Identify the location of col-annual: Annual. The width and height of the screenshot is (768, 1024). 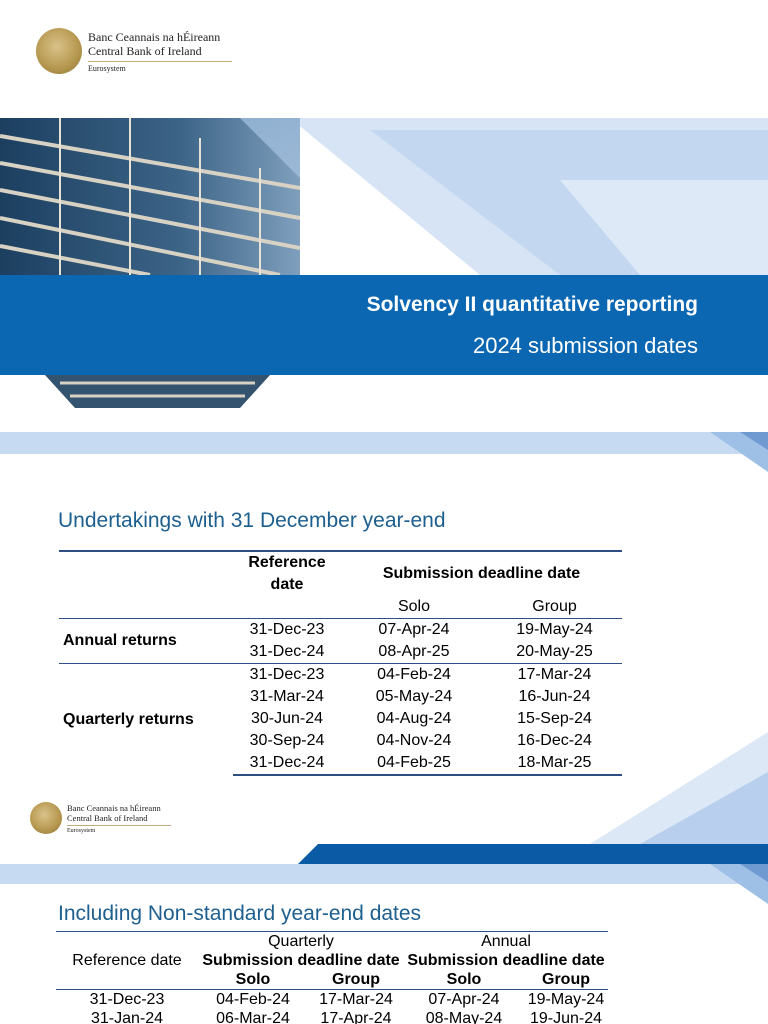
(506, 941).